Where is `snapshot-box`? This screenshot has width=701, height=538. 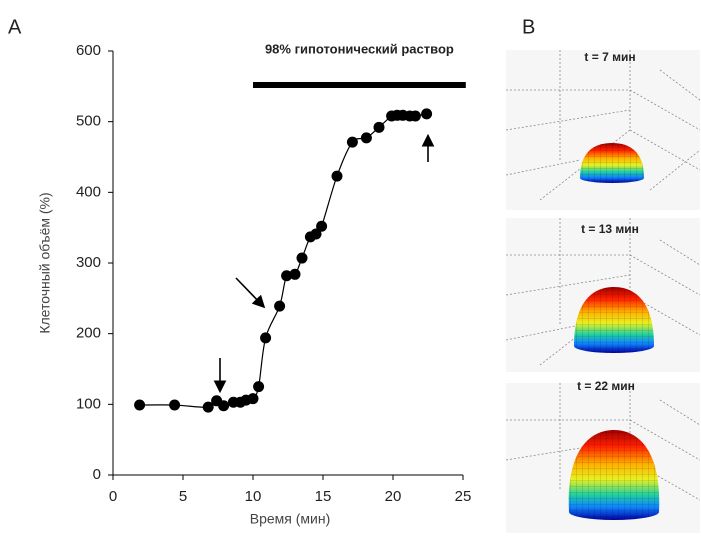
snapshot-box is located at coordinates (603, 130).